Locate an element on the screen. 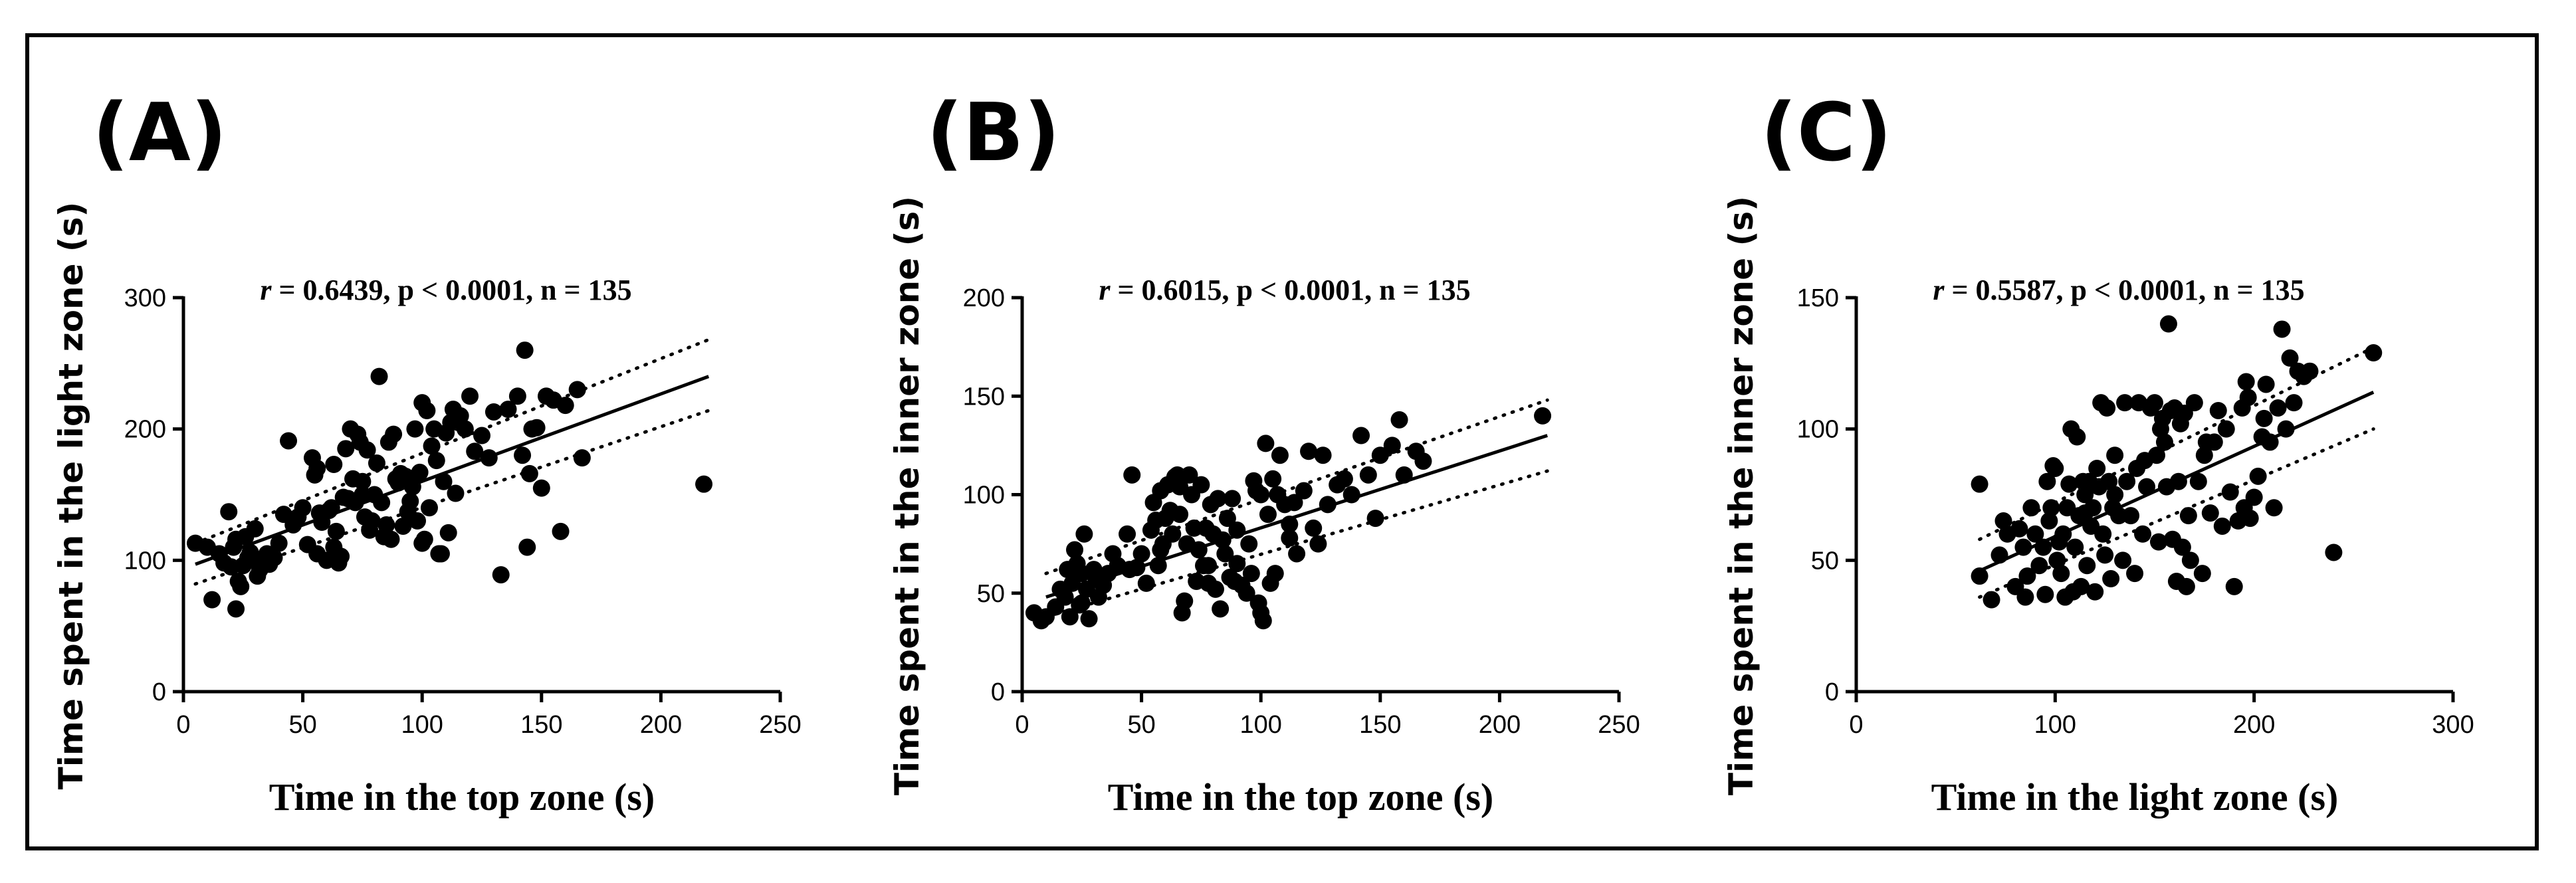 This screenshot has width=2576, height=883. y-tick-label: 150 is located at coordinates (1818, 298).